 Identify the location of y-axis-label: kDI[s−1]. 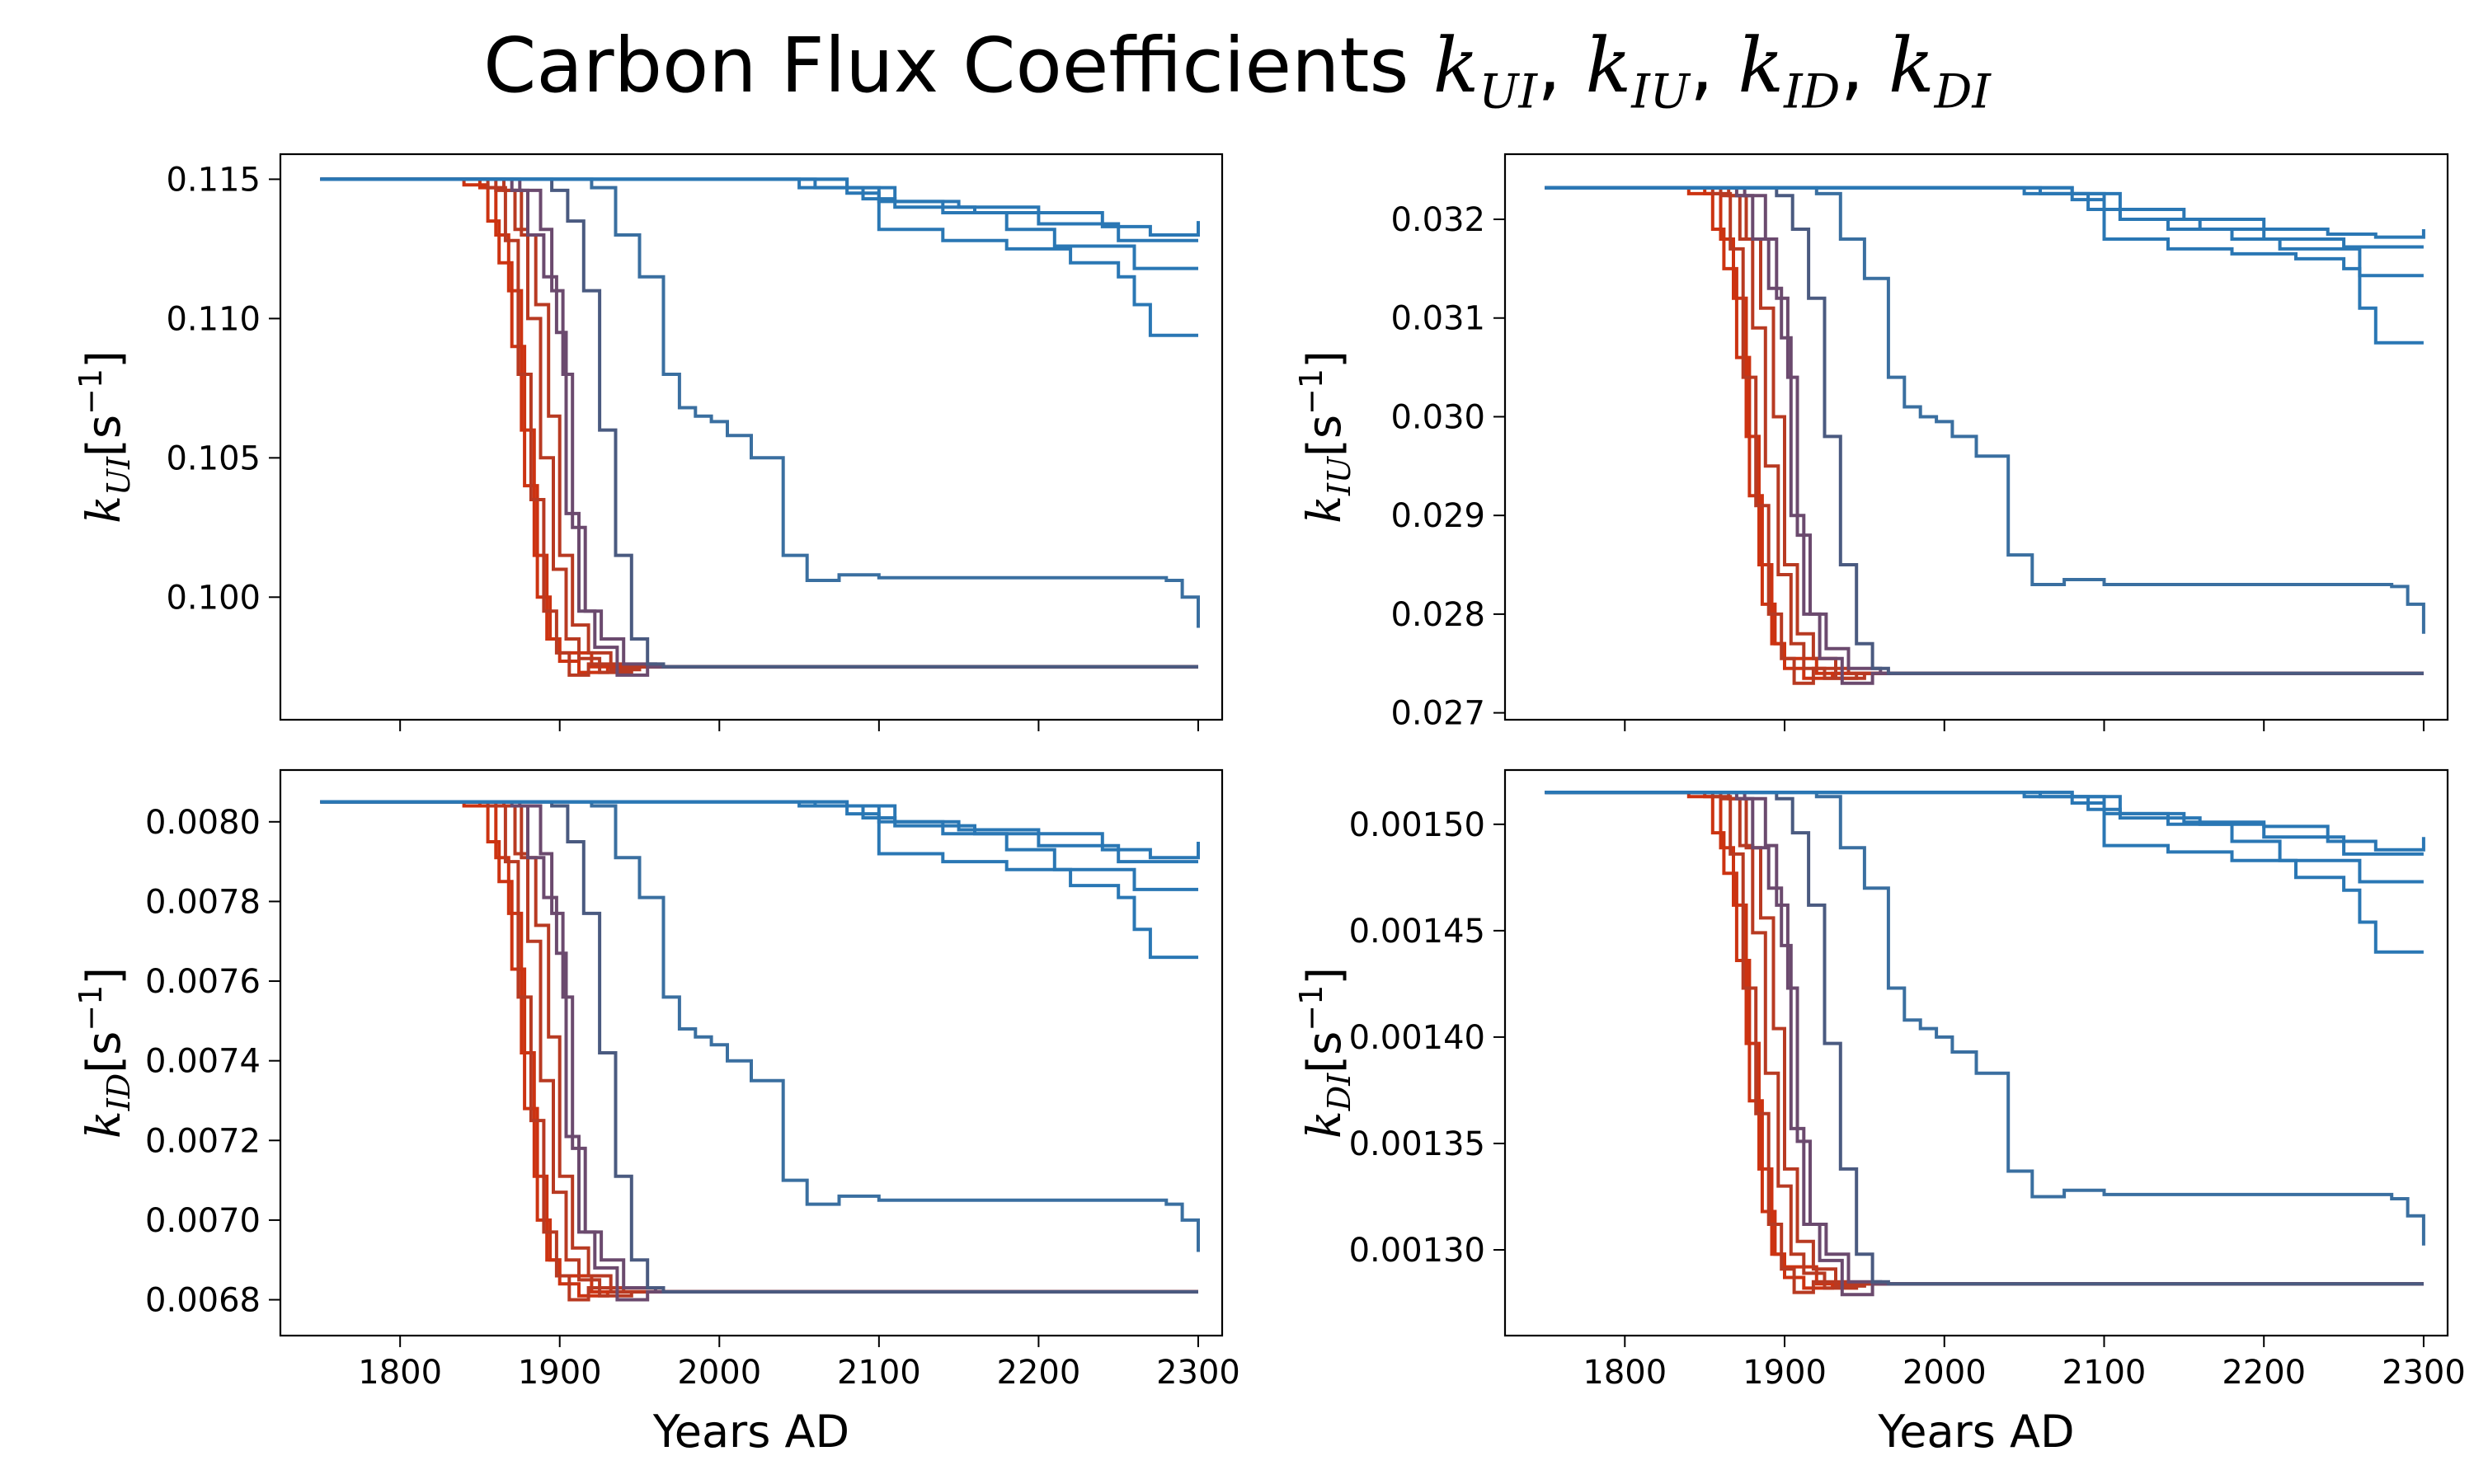
(1325, 1053).